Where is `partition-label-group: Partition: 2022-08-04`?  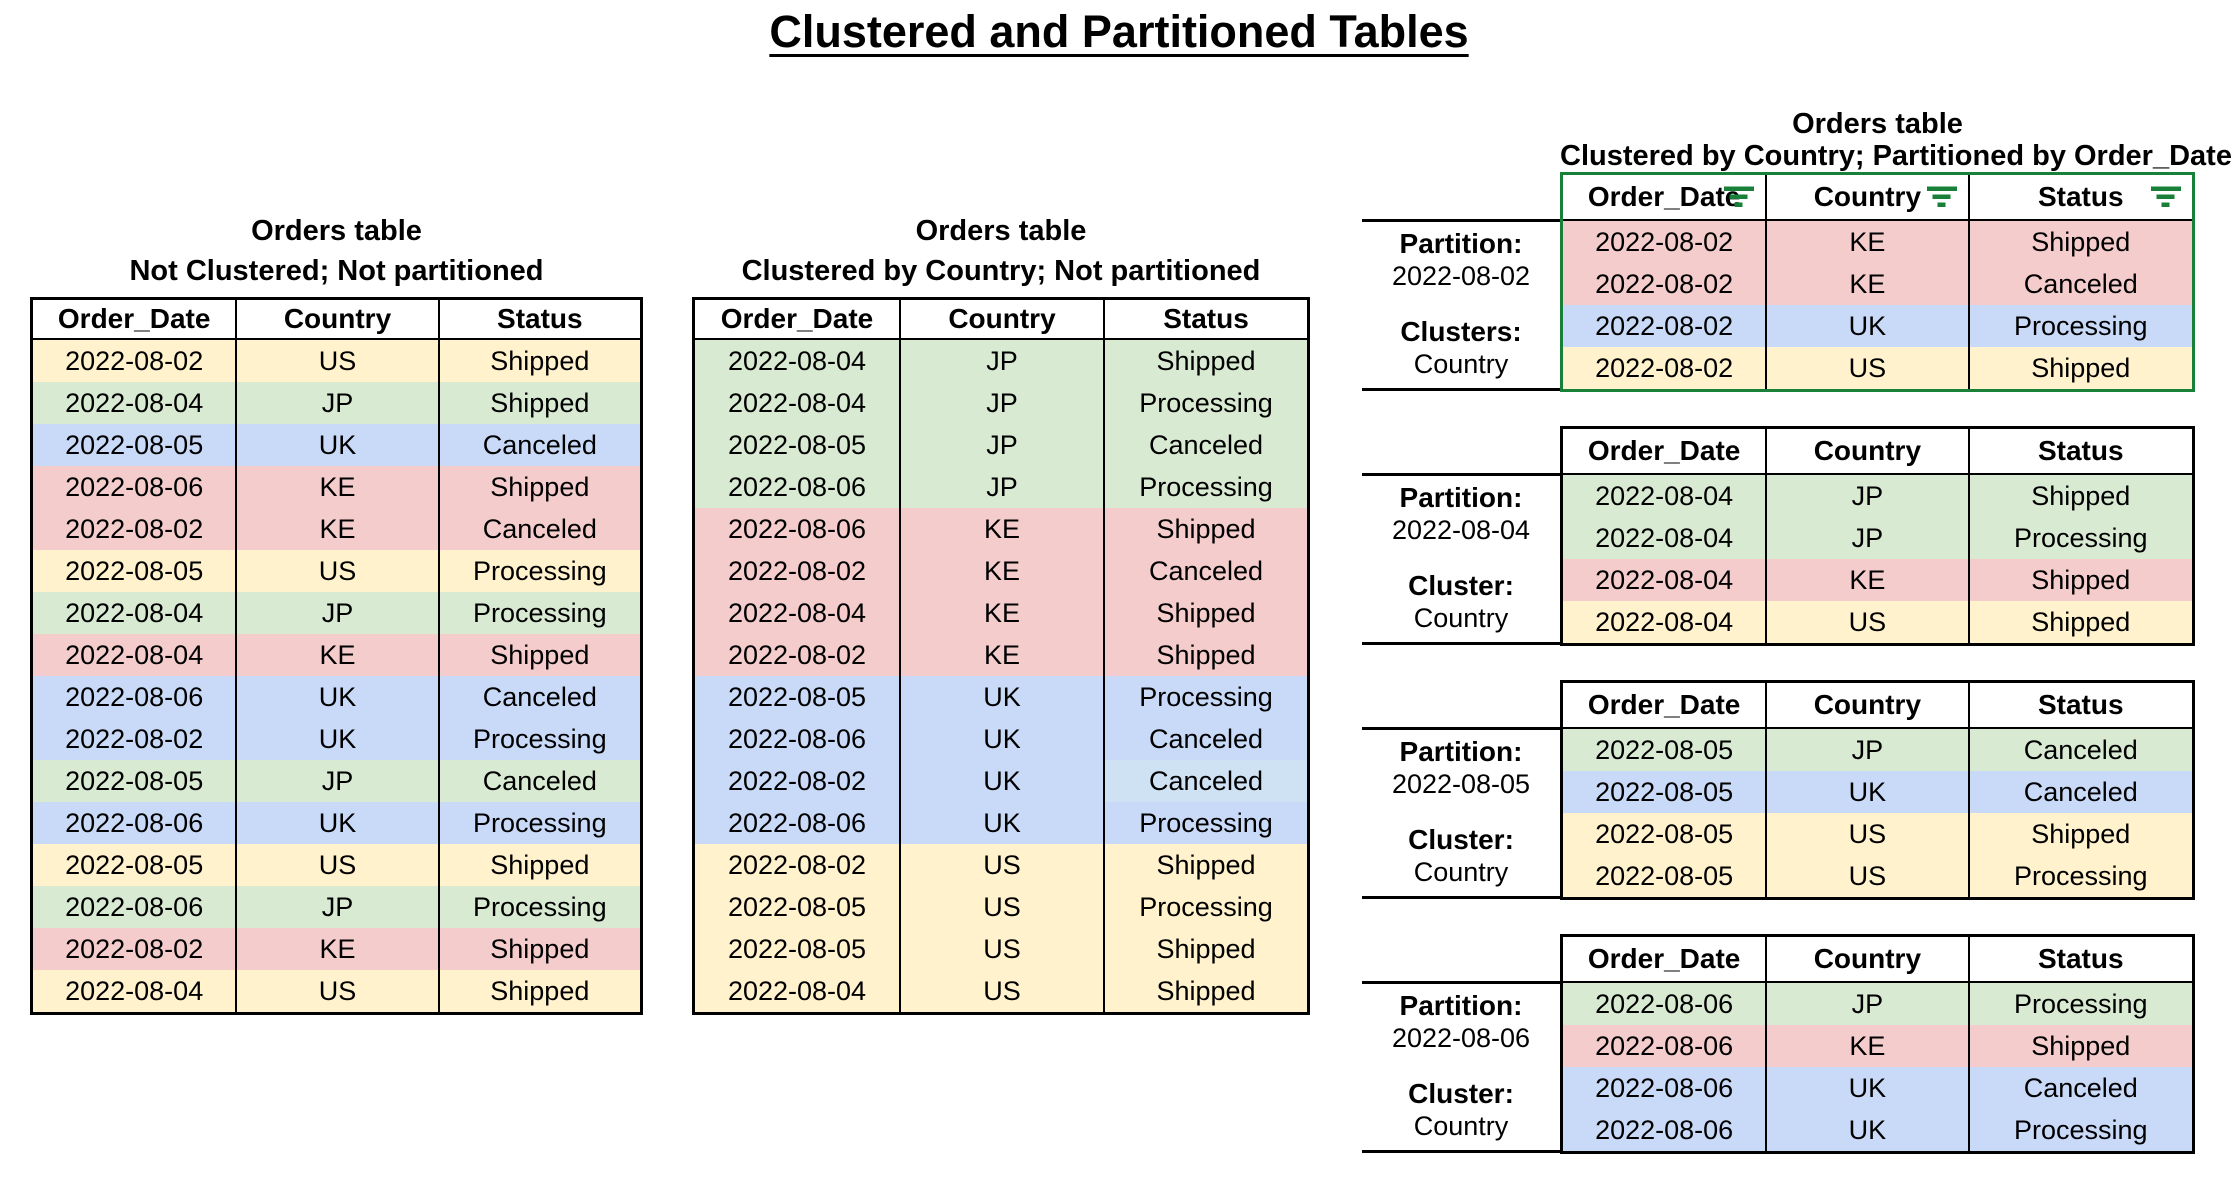
partition-label-group: Partition: 2022-08-04 is located at coordinates (1461, 514).